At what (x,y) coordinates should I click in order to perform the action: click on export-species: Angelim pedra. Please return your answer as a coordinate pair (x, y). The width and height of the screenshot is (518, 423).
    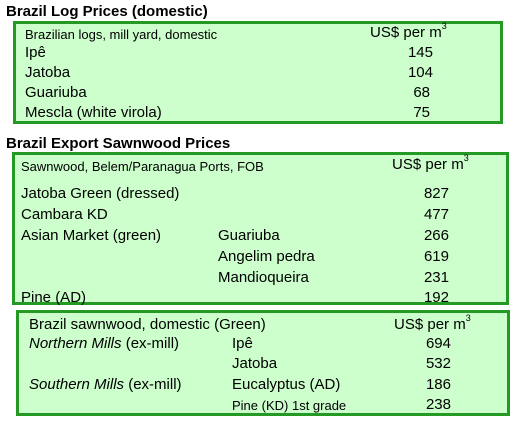
    Looking at the image, I should click on (266, 256).